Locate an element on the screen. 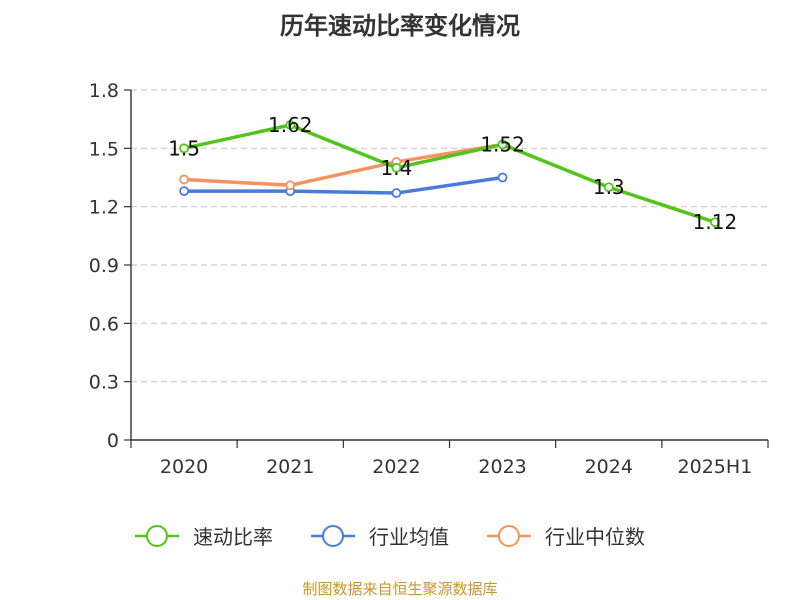 The image size is (800, 600). source-note: 制图数据来自恒生聚源数据库 is located at coordinates (400, 589).